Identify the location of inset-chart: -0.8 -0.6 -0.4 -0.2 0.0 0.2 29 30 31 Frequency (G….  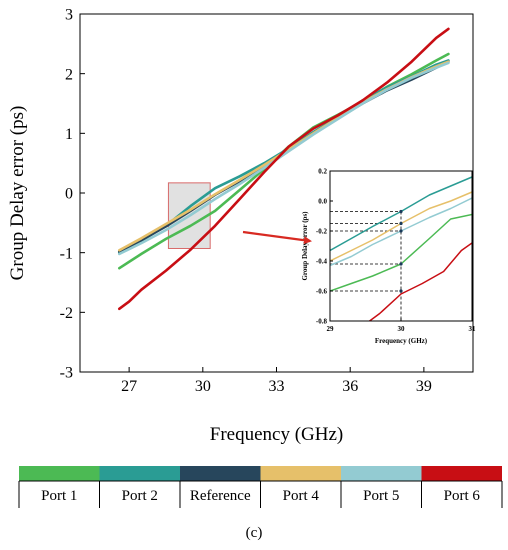
(388, 256).